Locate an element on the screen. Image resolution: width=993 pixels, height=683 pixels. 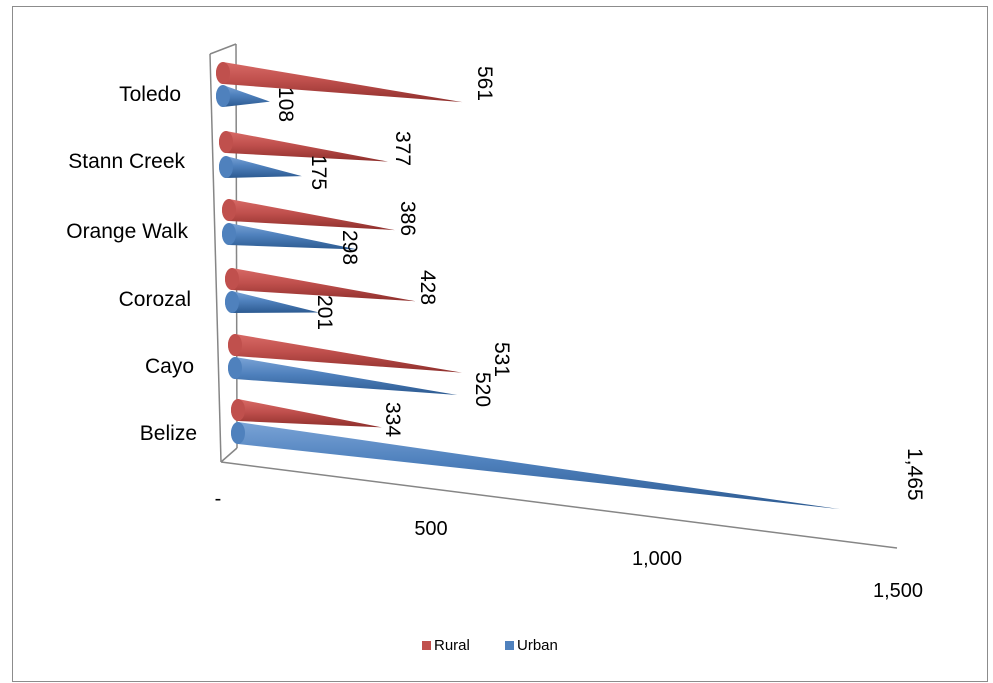
value-axis-line is located at coordinates (559, 505).